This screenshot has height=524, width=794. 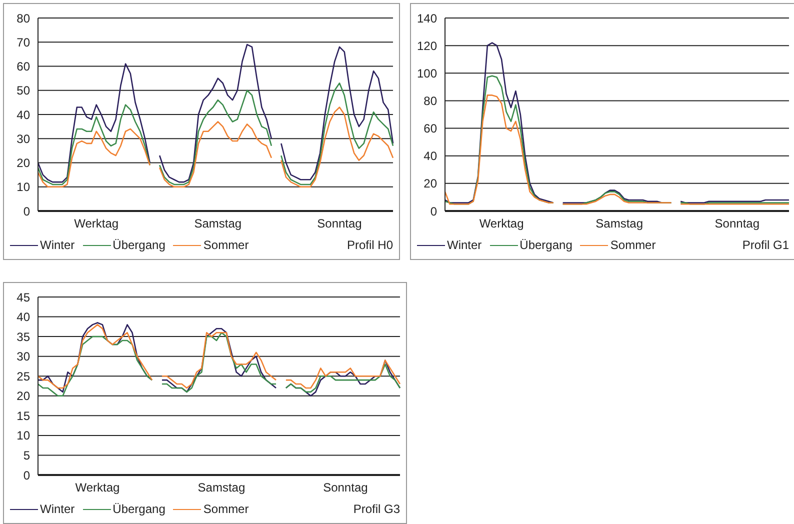 I want to click on y-tick-label: 45, so click(x=23, y=297).